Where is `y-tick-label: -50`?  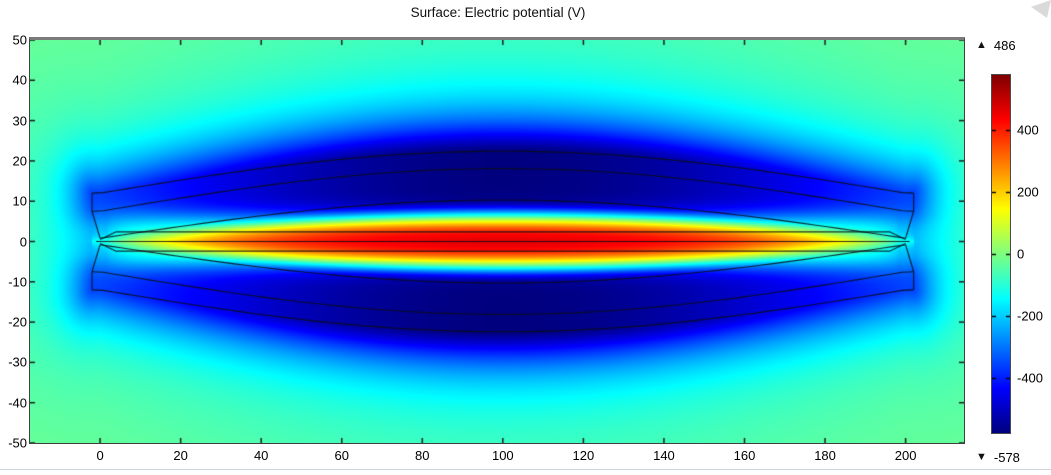
y-tick-label: -50 is located at coordinates (17, 443).